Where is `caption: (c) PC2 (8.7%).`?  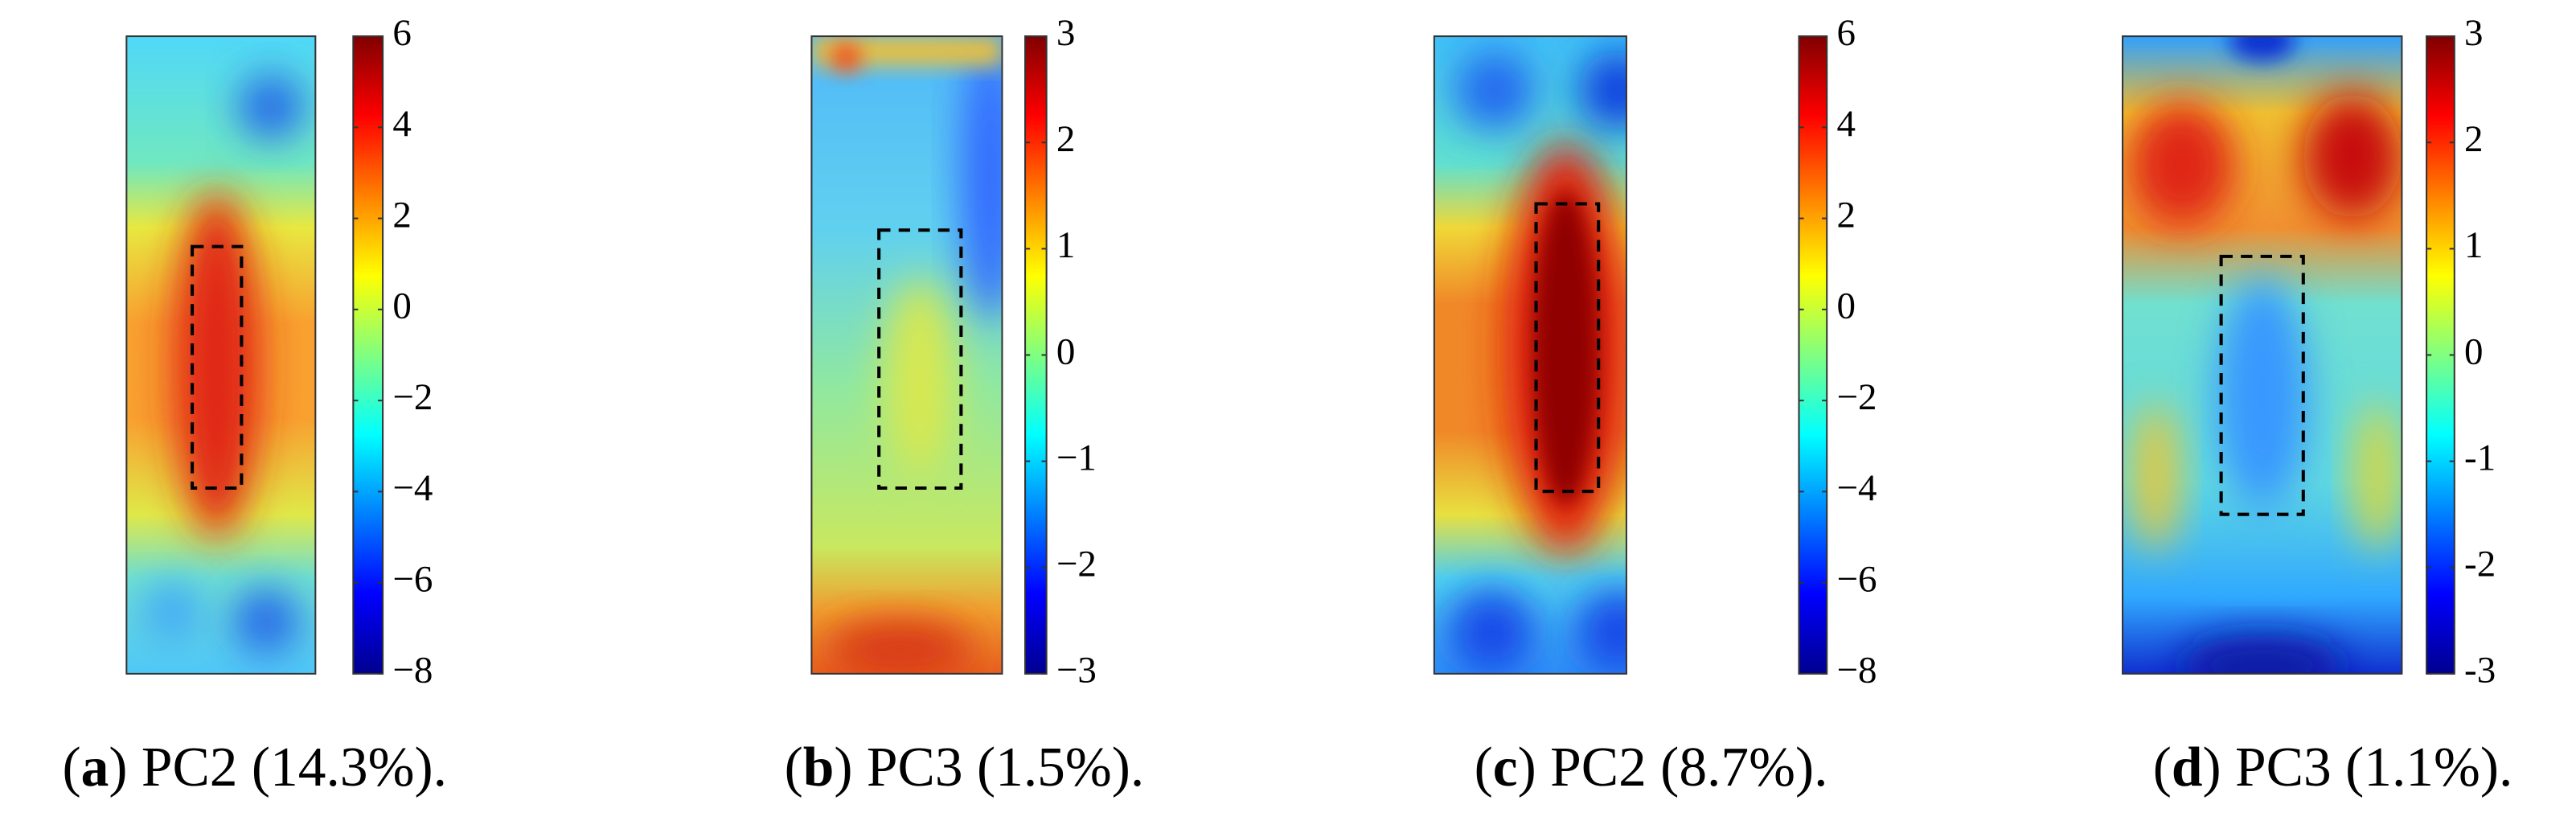
caption: (c) PC2 (8.7%). is located at coordinates (1651, 767).